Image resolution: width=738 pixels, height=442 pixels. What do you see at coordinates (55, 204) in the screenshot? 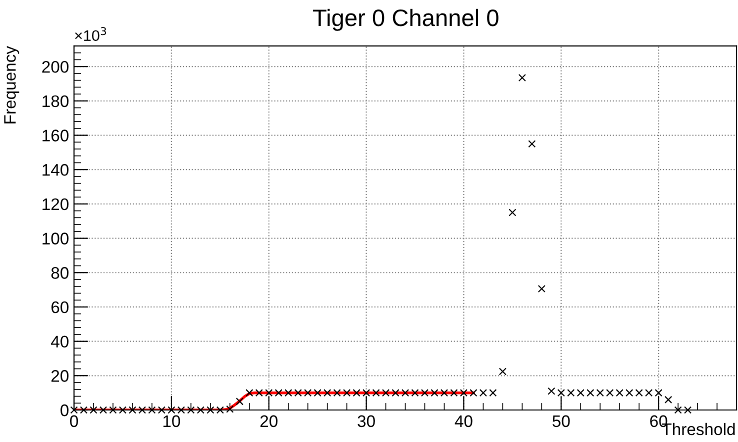
I see `y-tick-label: 120` at bounding box center [55, 204].